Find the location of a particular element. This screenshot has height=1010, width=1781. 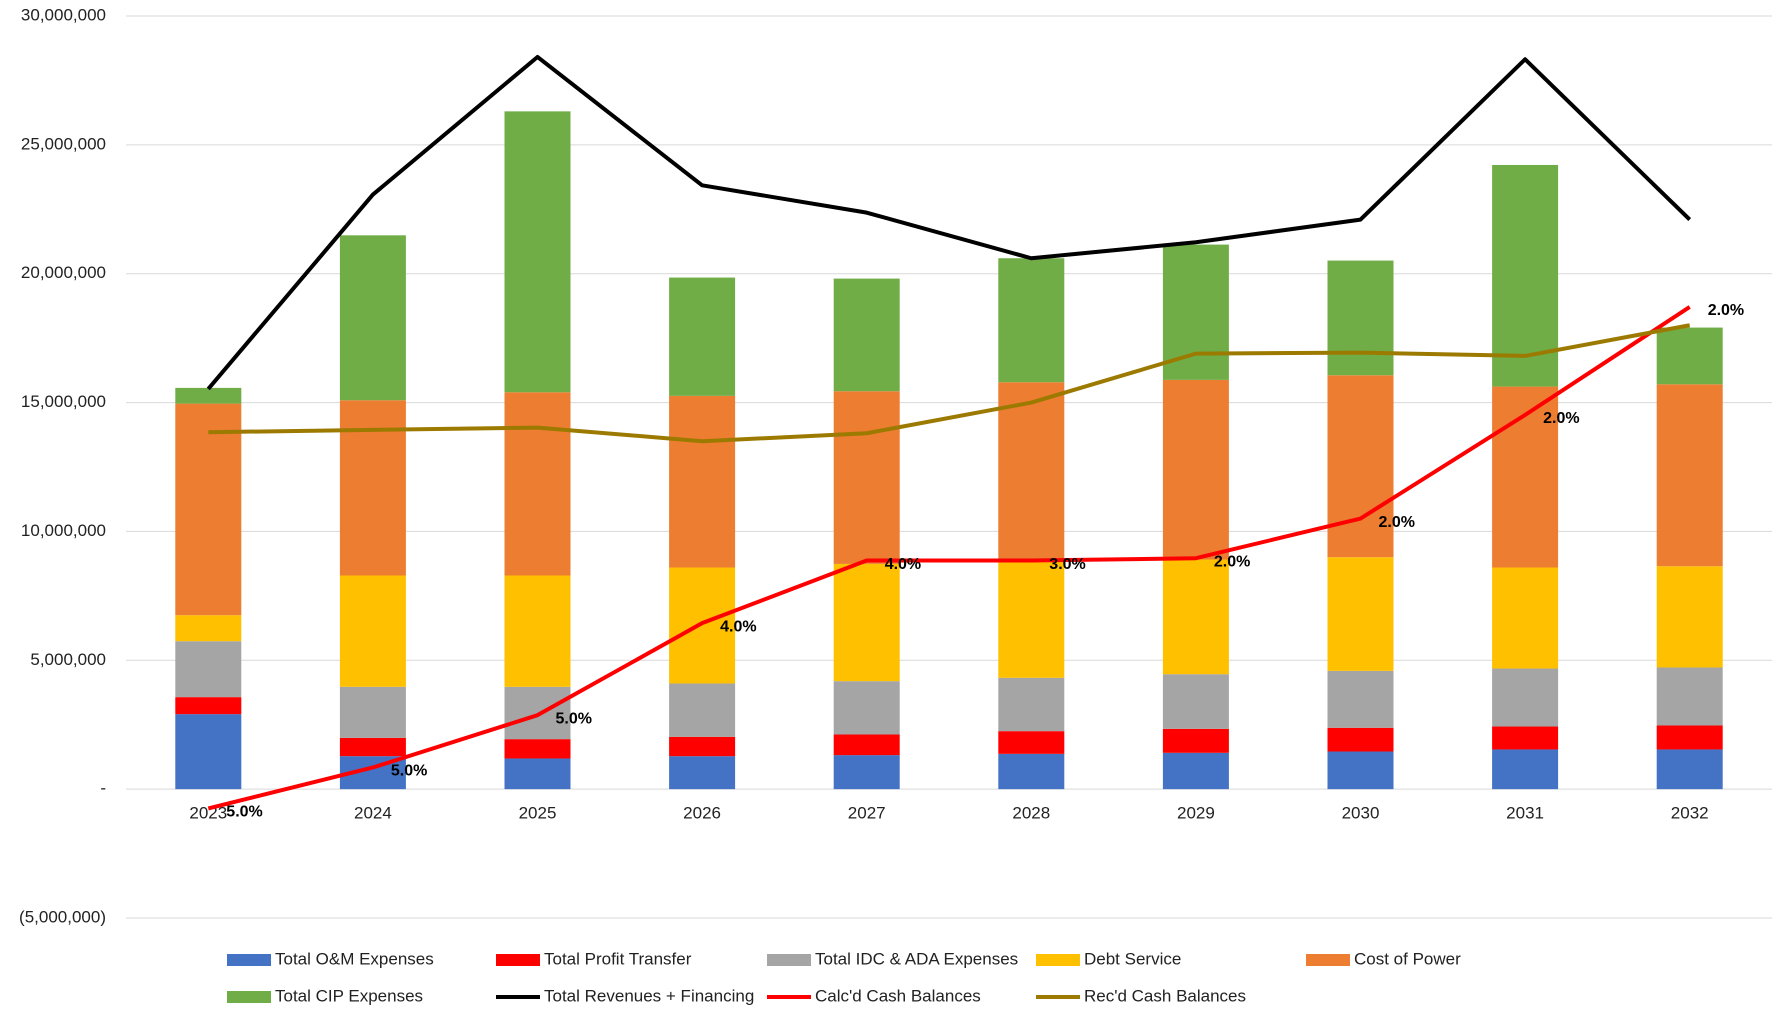

point-annotation: 3.0% is located at coordinates (1067, 564).